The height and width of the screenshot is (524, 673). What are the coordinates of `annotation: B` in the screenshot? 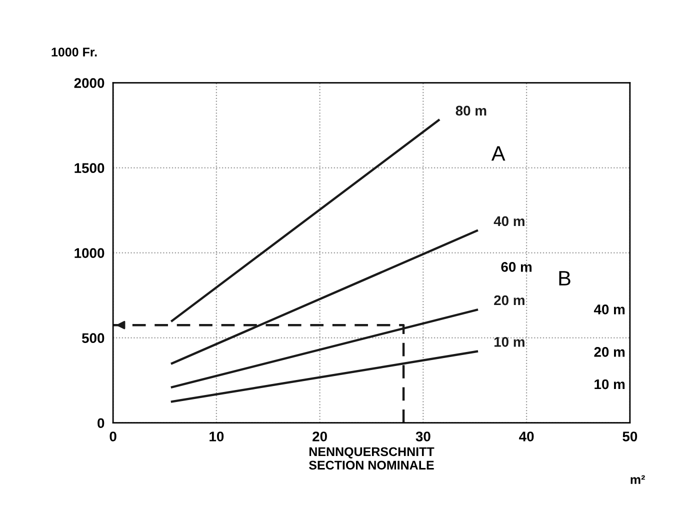 It's located at (564, 278).